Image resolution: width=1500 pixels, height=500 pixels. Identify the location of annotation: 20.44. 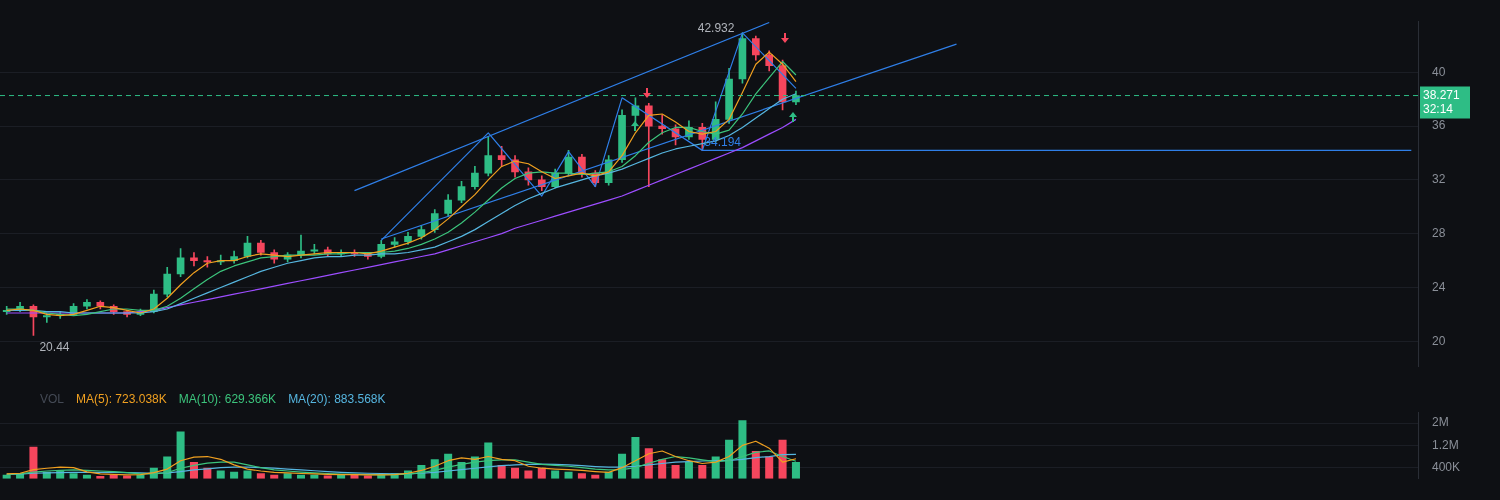
(54, 346).